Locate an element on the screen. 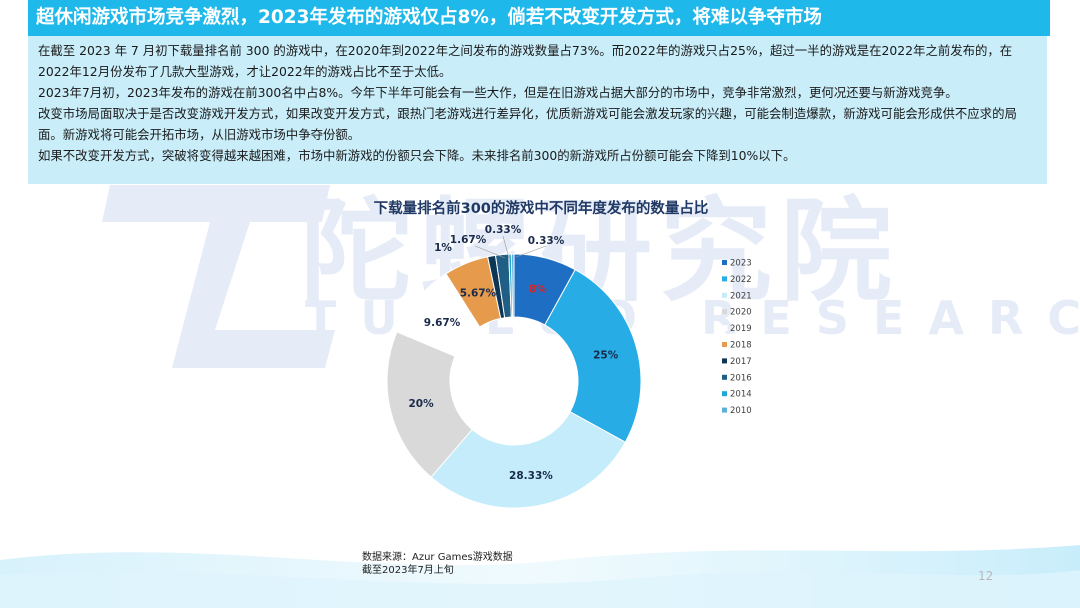 The height and width of the screenshot is (608, 1080). legend-label-2018: 2018 is located at coordinates (741, 346).